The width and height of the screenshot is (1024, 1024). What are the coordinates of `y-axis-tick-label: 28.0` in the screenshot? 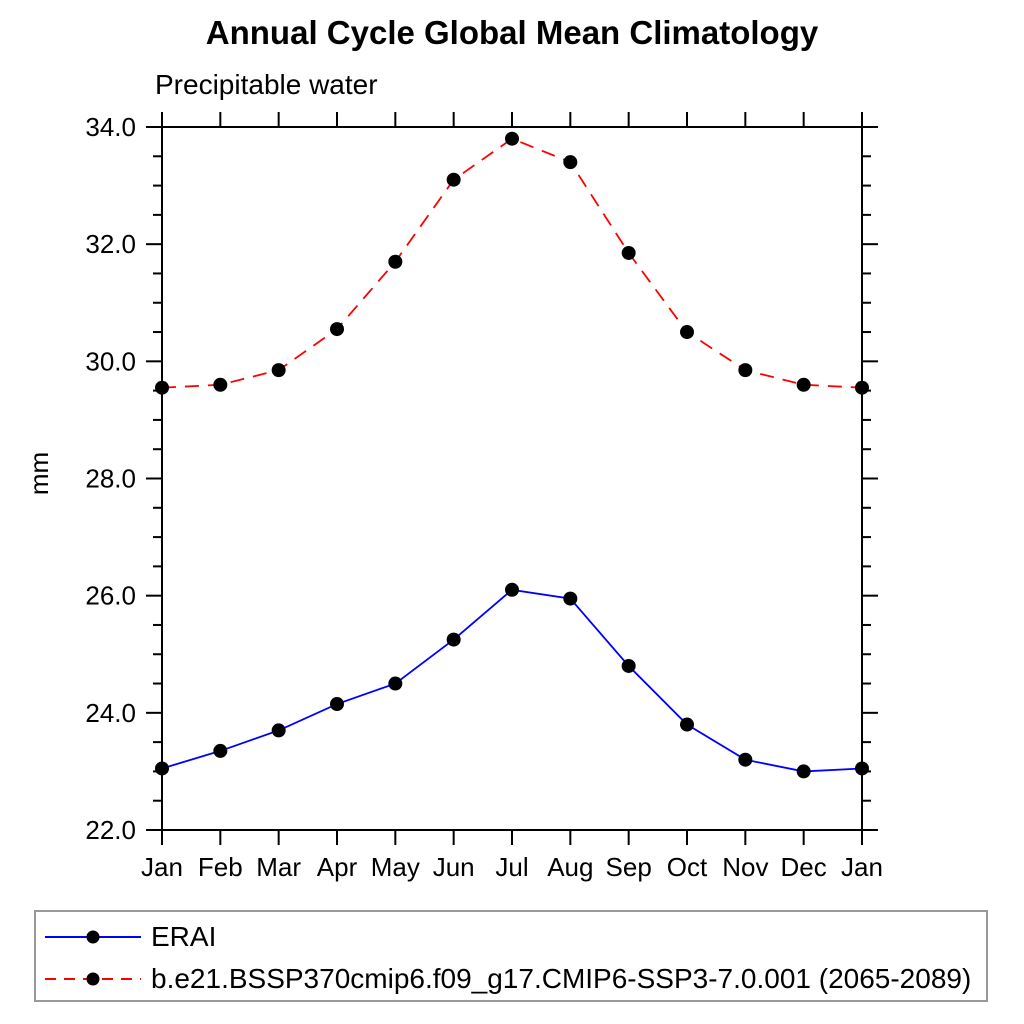 It's located at (110, 479).